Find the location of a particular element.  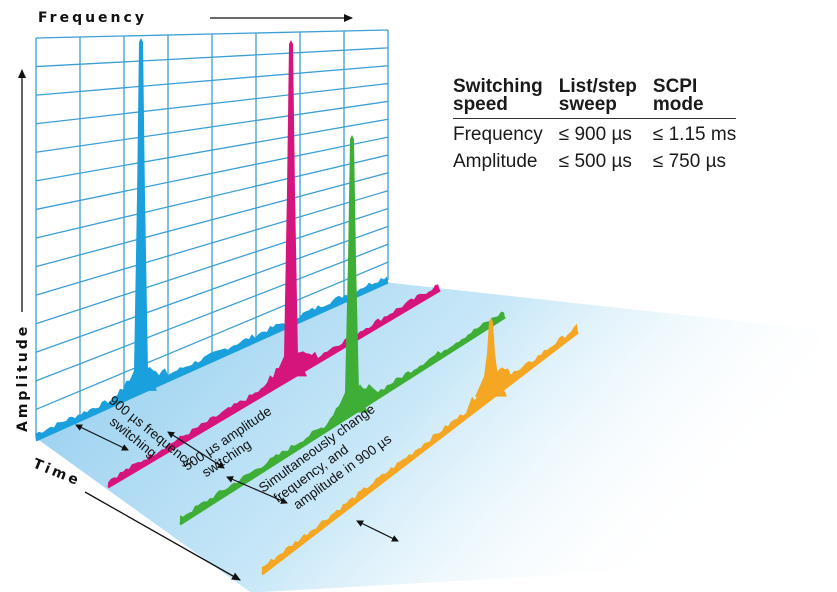

header-text: mode is located at coordinates (678, 104).